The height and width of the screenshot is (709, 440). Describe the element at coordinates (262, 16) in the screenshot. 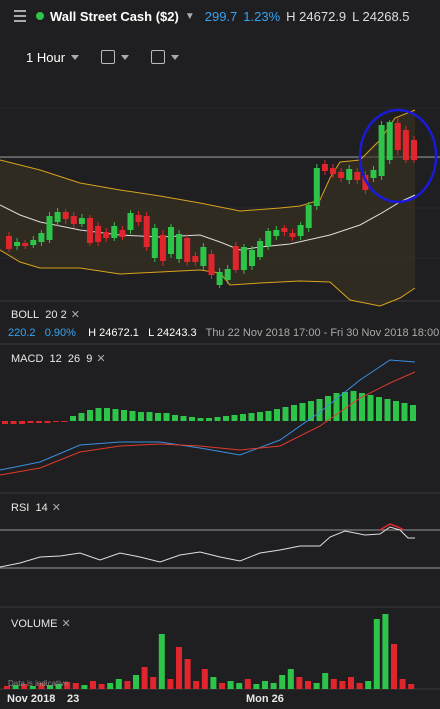

I see `price-change-pct: 1.23%` at that location.